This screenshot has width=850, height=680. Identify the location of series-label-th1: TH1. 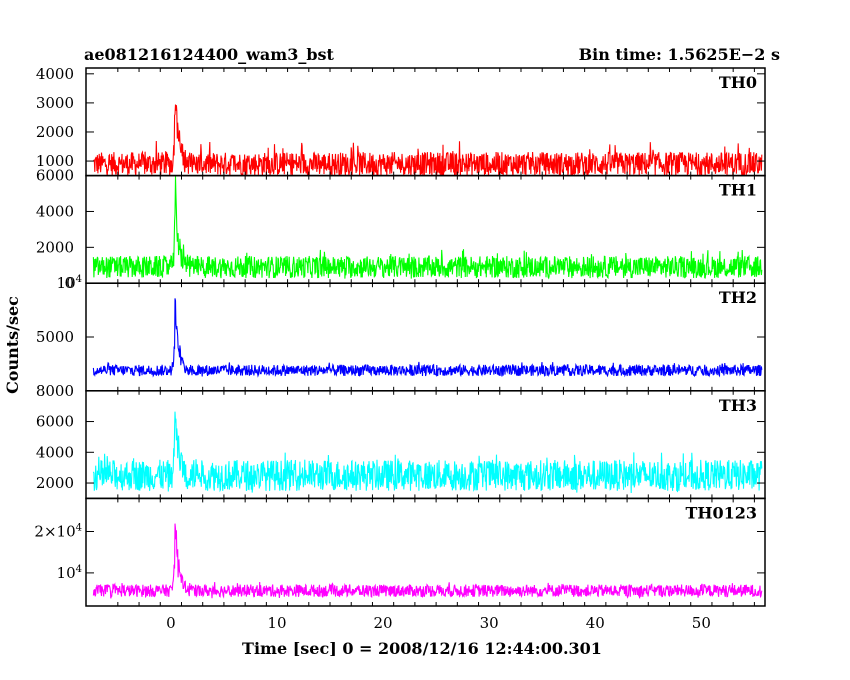
(738, 190).